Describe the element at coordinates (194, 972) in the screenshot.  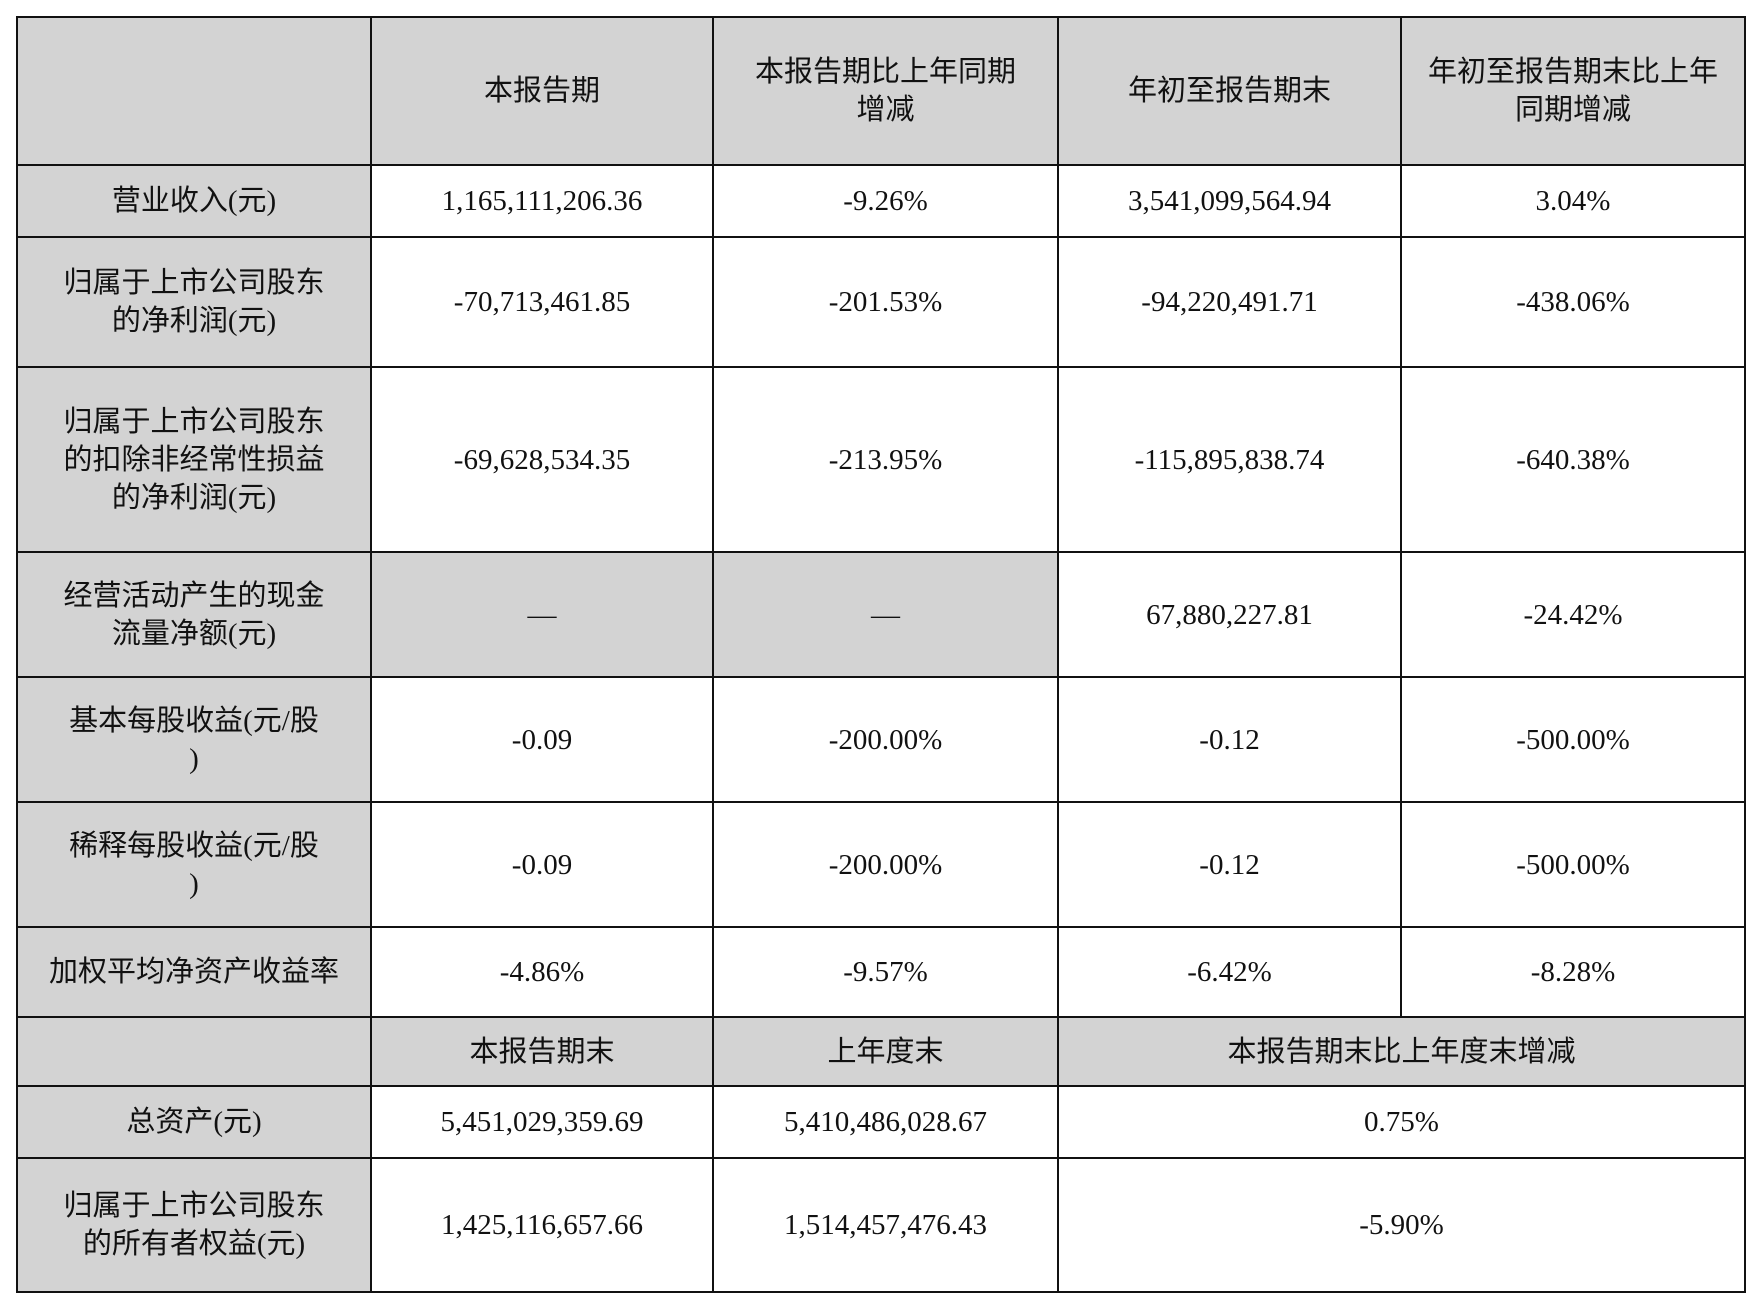
I see `row-label: 加权平均净资产收益率` at that location.